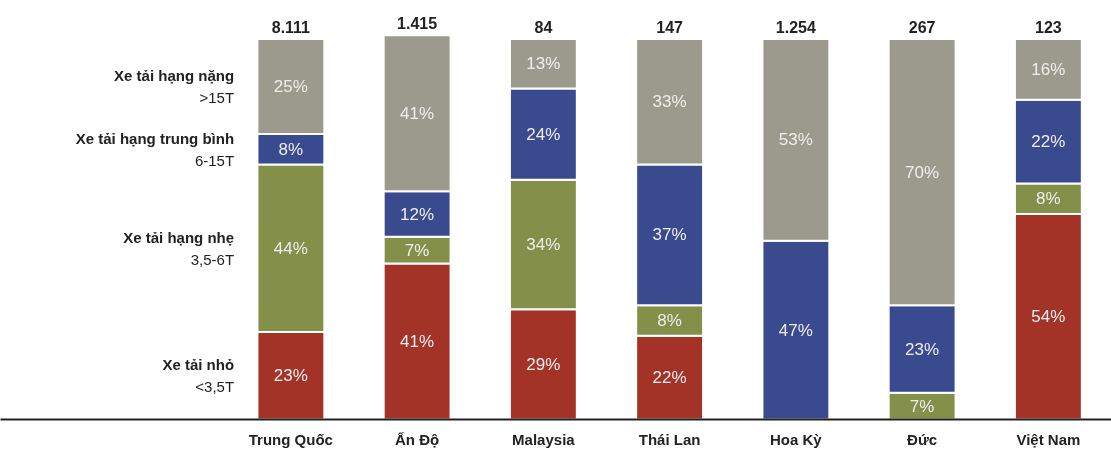 This screenshot has height=450, width=1111. What do you see at coordinates (795, 330) in the screenshot?
I see `data-label: 47%` at bounding box center [795, 330].